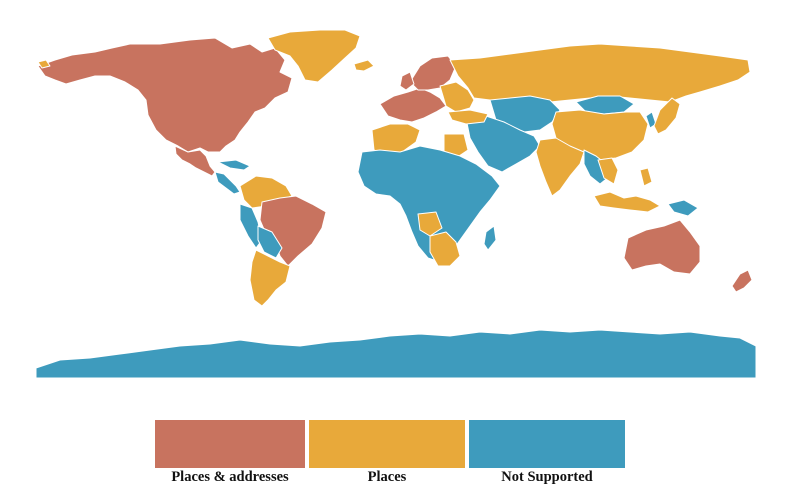  Describe the element at coordinates (683, 208) in the screenshot. I see `region-papua` at that location.